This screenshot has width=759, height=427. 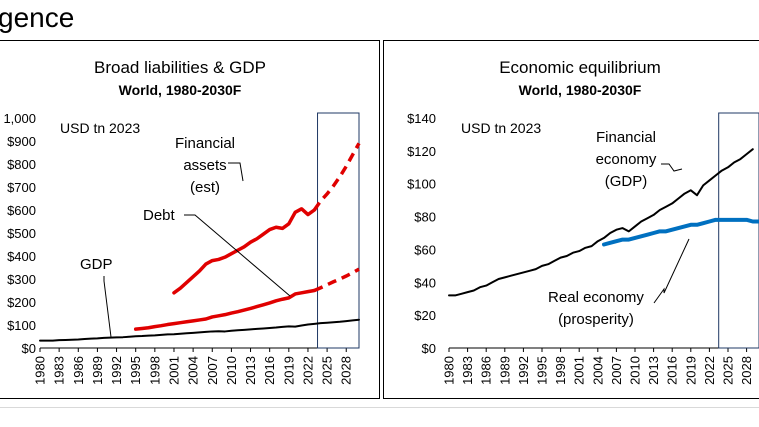 What do you see at coordinates (199, 330) in the screenshot?
I see `gdp-line` at bounding box center [199, 330].